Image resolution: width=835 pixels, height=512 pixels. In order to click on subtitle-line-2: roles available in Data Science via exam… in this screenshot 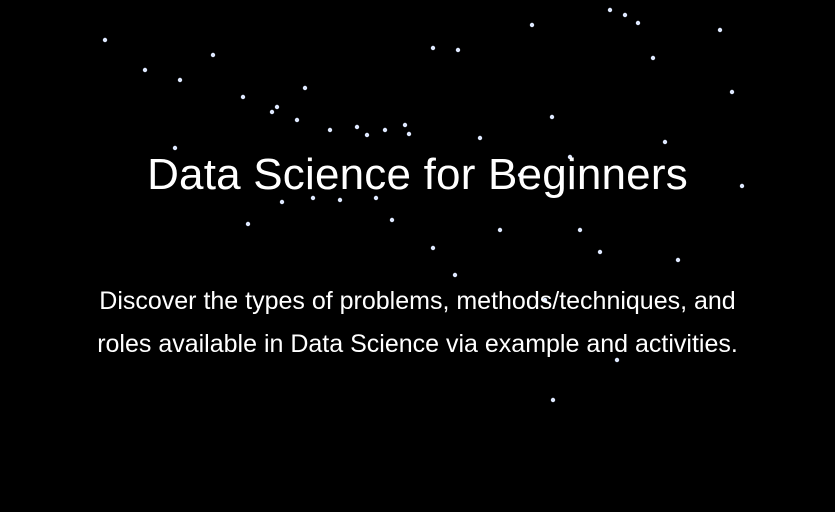, I will do `click(417, 344)`.